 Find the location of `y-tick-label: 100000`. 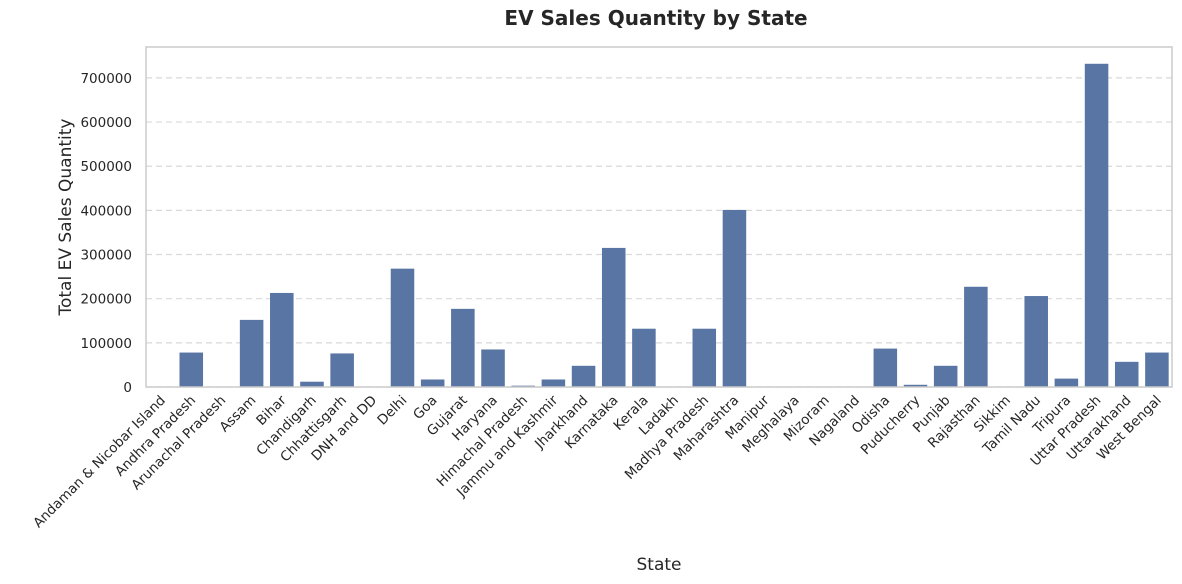

y-tick-label: 100000 is located at coordinates (106, 344).